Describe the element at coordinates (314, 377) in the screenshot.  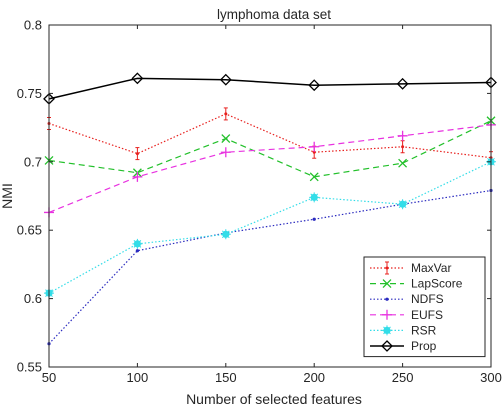
I see `x-tick-label: 200` at that location.